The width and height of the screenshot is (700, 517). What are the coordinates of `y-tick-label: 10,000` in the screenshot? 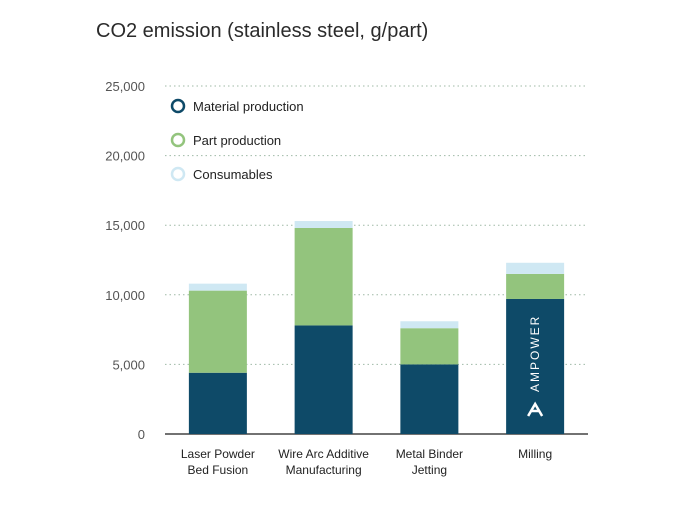 It's located at (125, 295).